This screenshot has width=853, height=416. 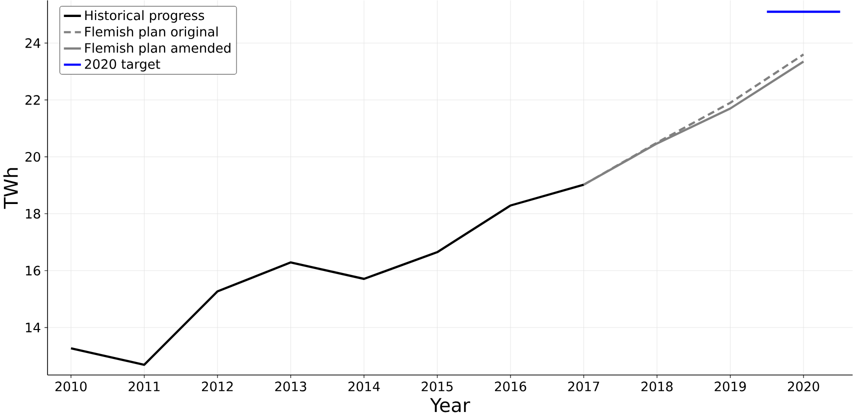 What do you see at coordinates (437, 387) in the screenshot?
I see `x-tick-label: 2015` at bounding box center [437, 387].